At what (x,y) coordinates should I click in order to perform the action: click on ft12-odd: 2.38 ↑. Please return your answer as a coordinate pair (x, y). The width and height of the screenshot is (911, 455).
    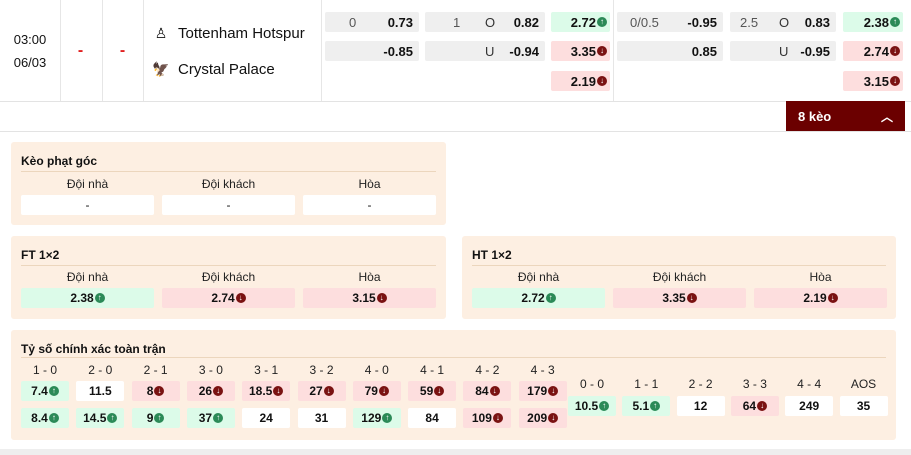
    Looking at the image, I should click on (87, 298).